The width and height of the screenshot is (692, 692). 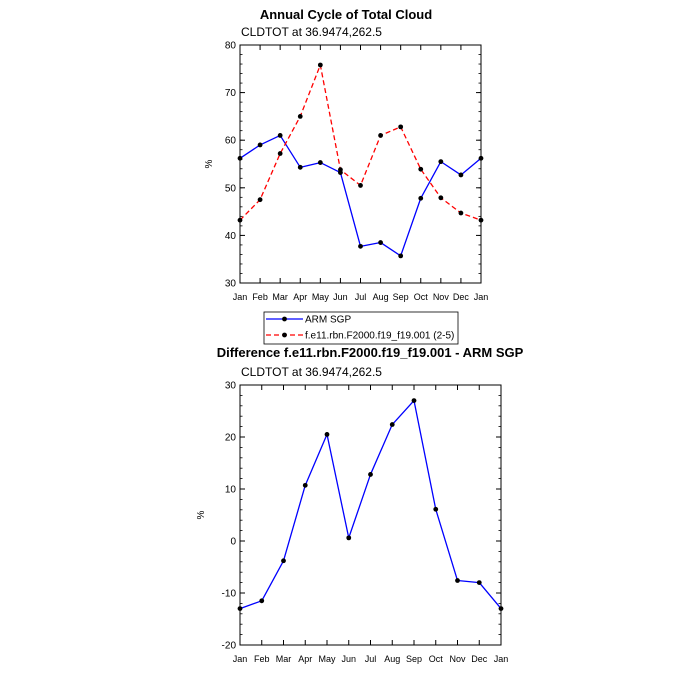 I want to click on top-chart-x-tick-label: Aug, so click(x=381, y=297).